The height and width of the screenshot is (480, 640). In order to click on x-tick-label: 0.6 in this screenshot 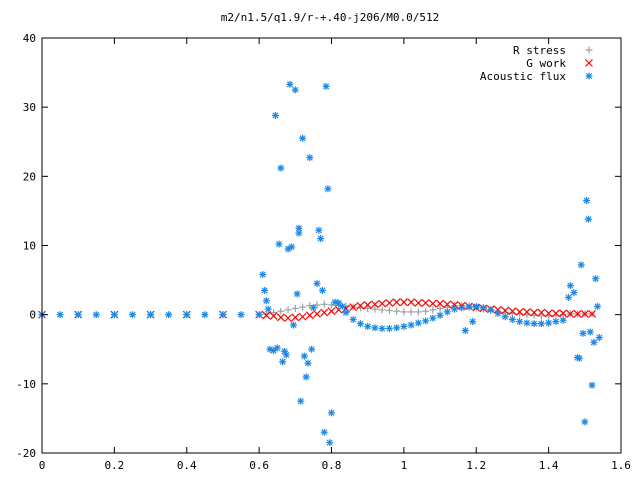, I will do `click(259, 465)`.